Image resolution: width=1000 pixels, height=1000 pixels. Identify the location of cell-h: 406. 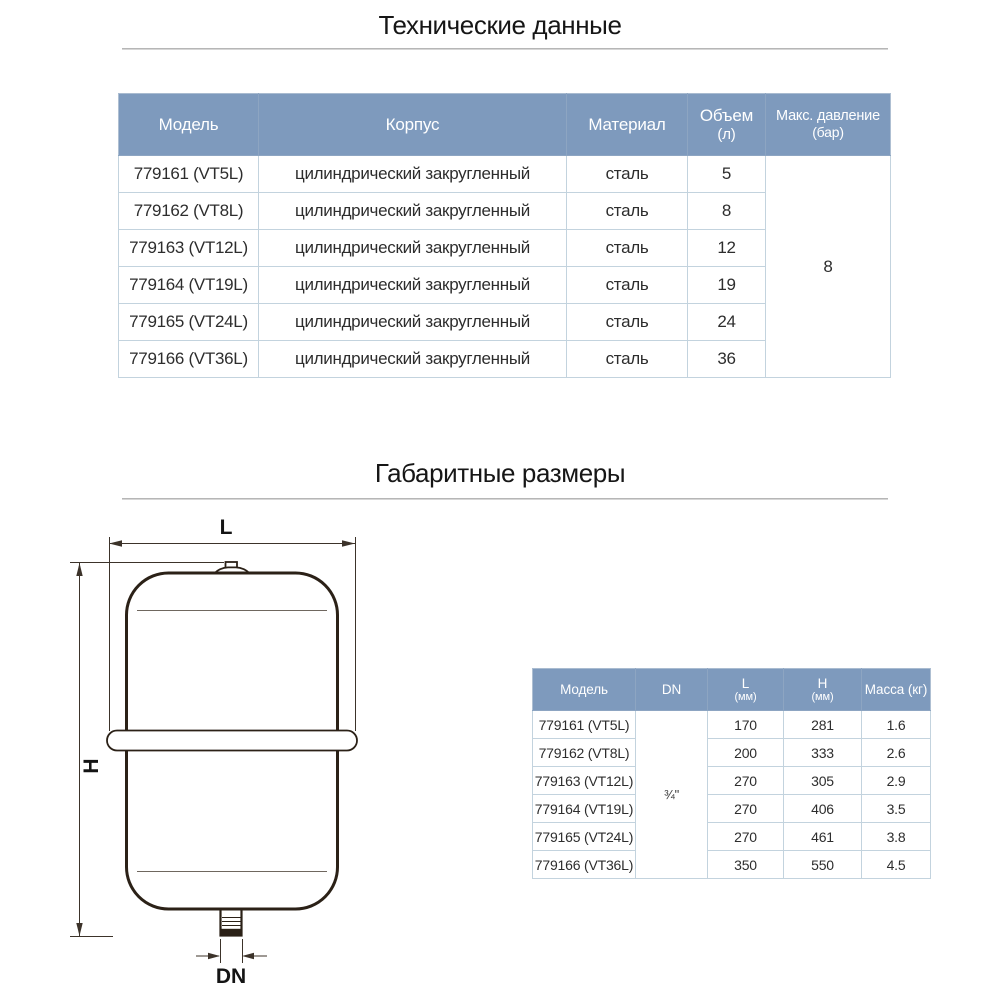
(822, 808).